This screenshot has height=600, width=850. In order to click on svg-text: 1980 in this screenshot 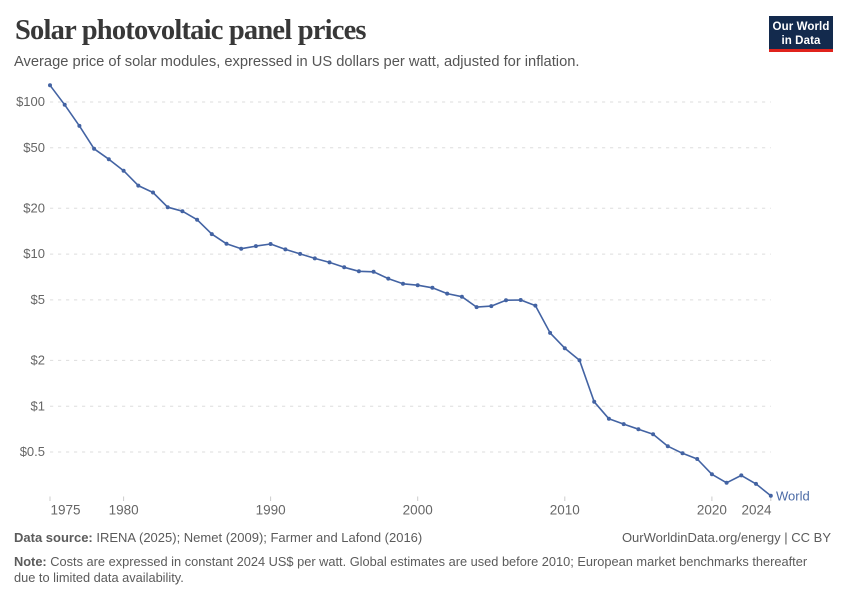, I will do `click(124, 510)`.